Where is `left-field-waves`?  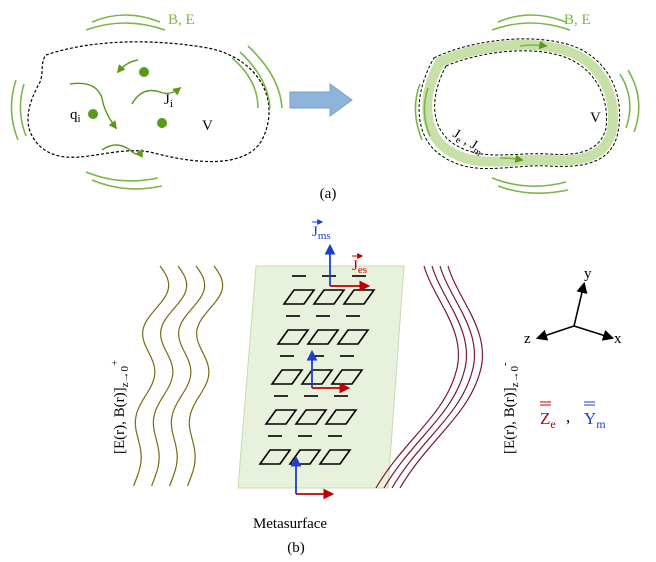 left-field-waves is located at coordinates (178, 376).